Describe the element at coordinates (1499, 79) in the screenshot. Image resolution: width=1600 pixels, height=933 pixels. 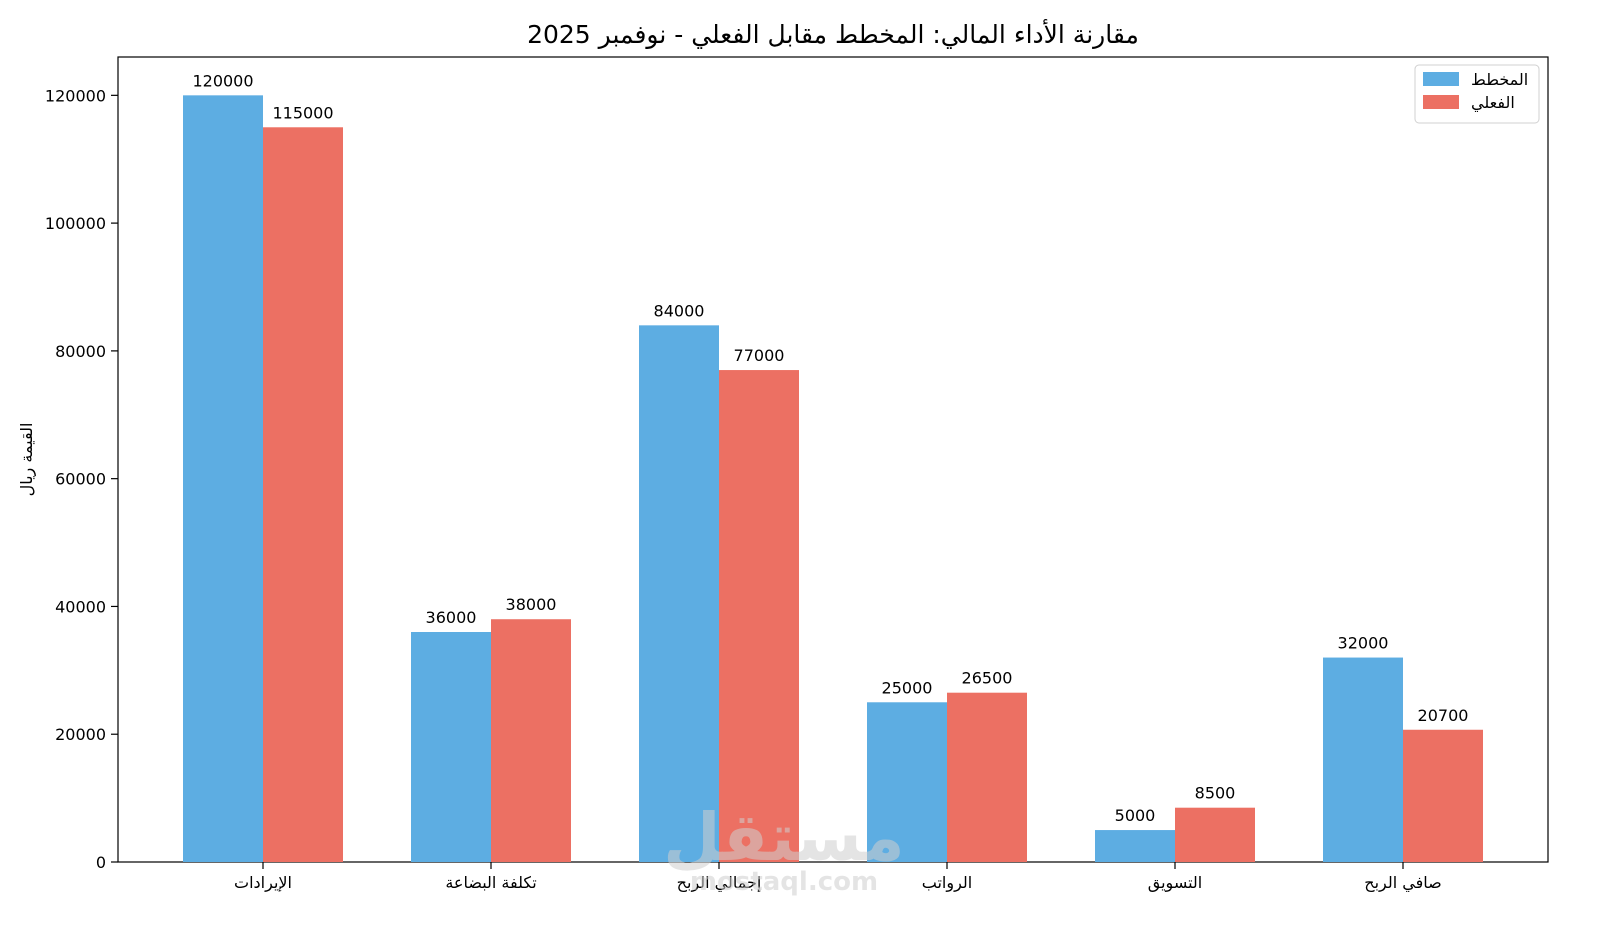
I see `legend-label: المخطط` at that location.